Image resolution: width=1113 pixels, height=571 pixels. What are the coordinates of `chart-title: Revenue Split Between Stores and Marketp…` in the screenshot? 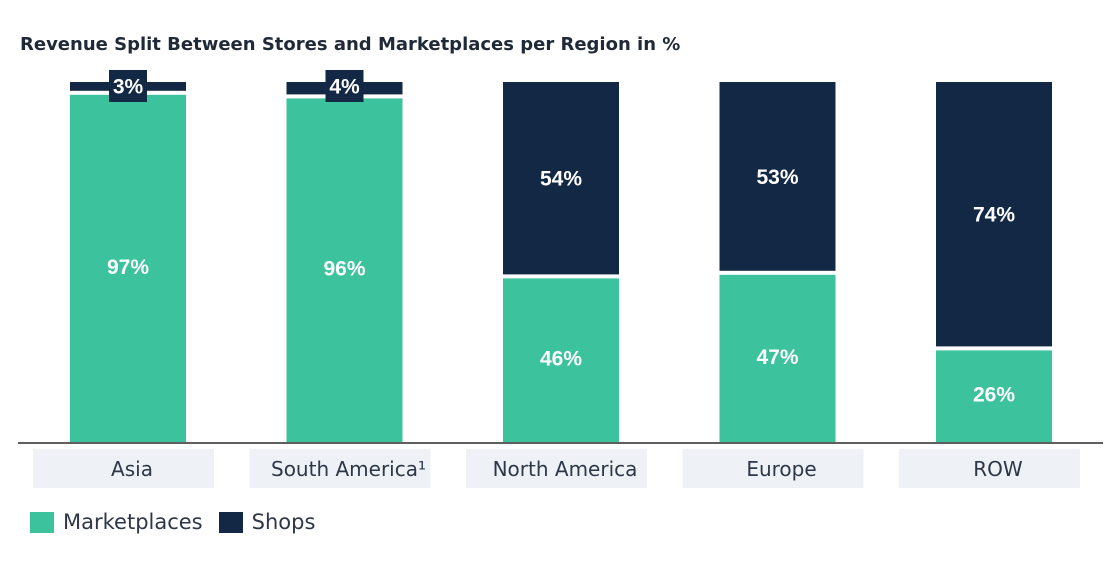 It's located at (350, 44).